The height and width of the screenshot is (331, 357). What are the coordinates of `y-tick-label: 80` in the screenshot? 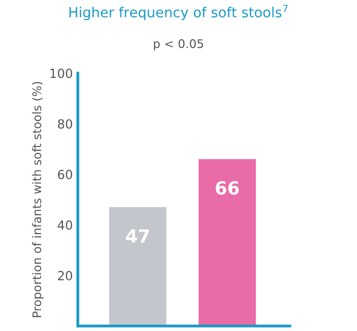 It's located at (65, 124).